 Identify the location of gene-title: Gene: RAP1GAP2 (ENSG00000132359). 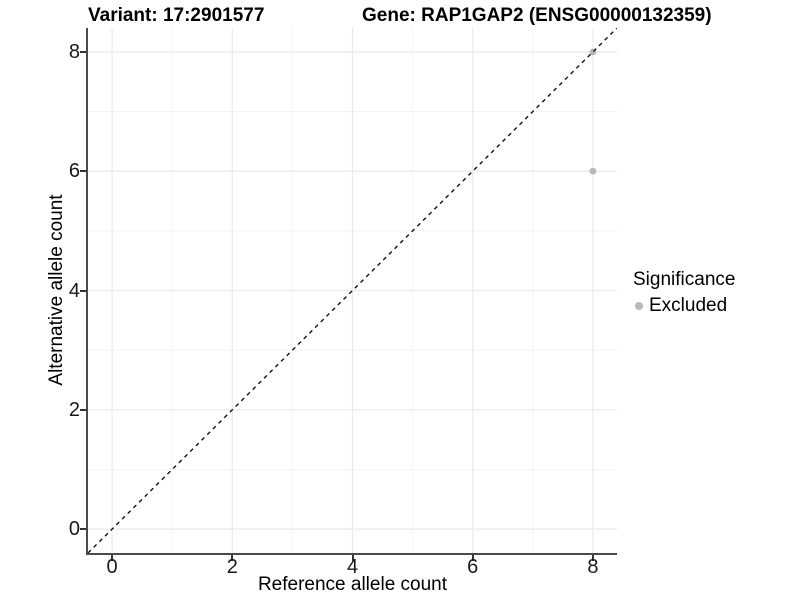
(537, 15).